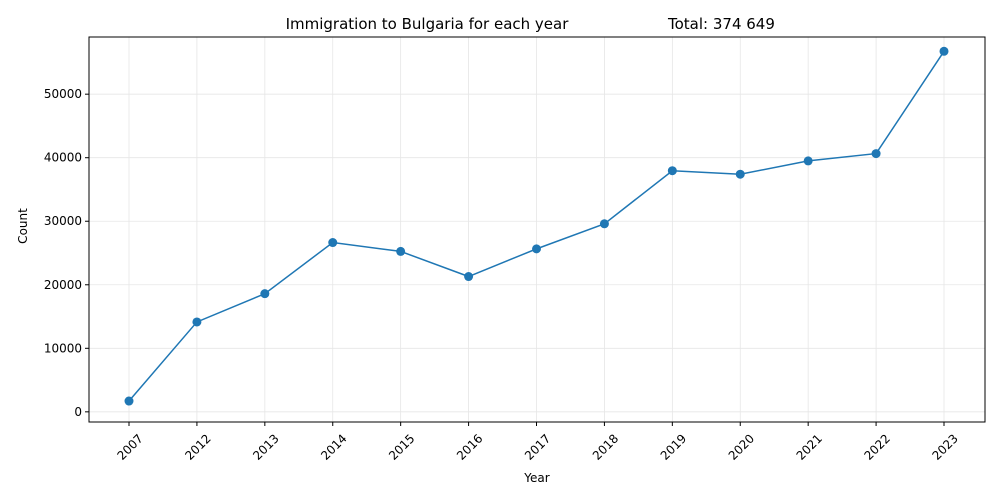 This screenshot has width=1000, height=500. I want to click on chart-total: Total: 374 649, so click(721, 24).